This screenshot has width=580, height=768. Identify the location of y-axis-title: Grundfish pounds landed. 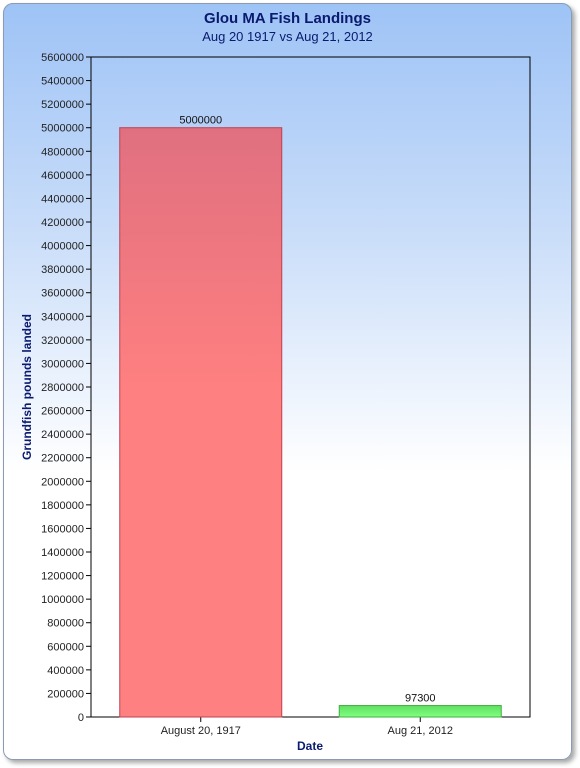
(27, 387).